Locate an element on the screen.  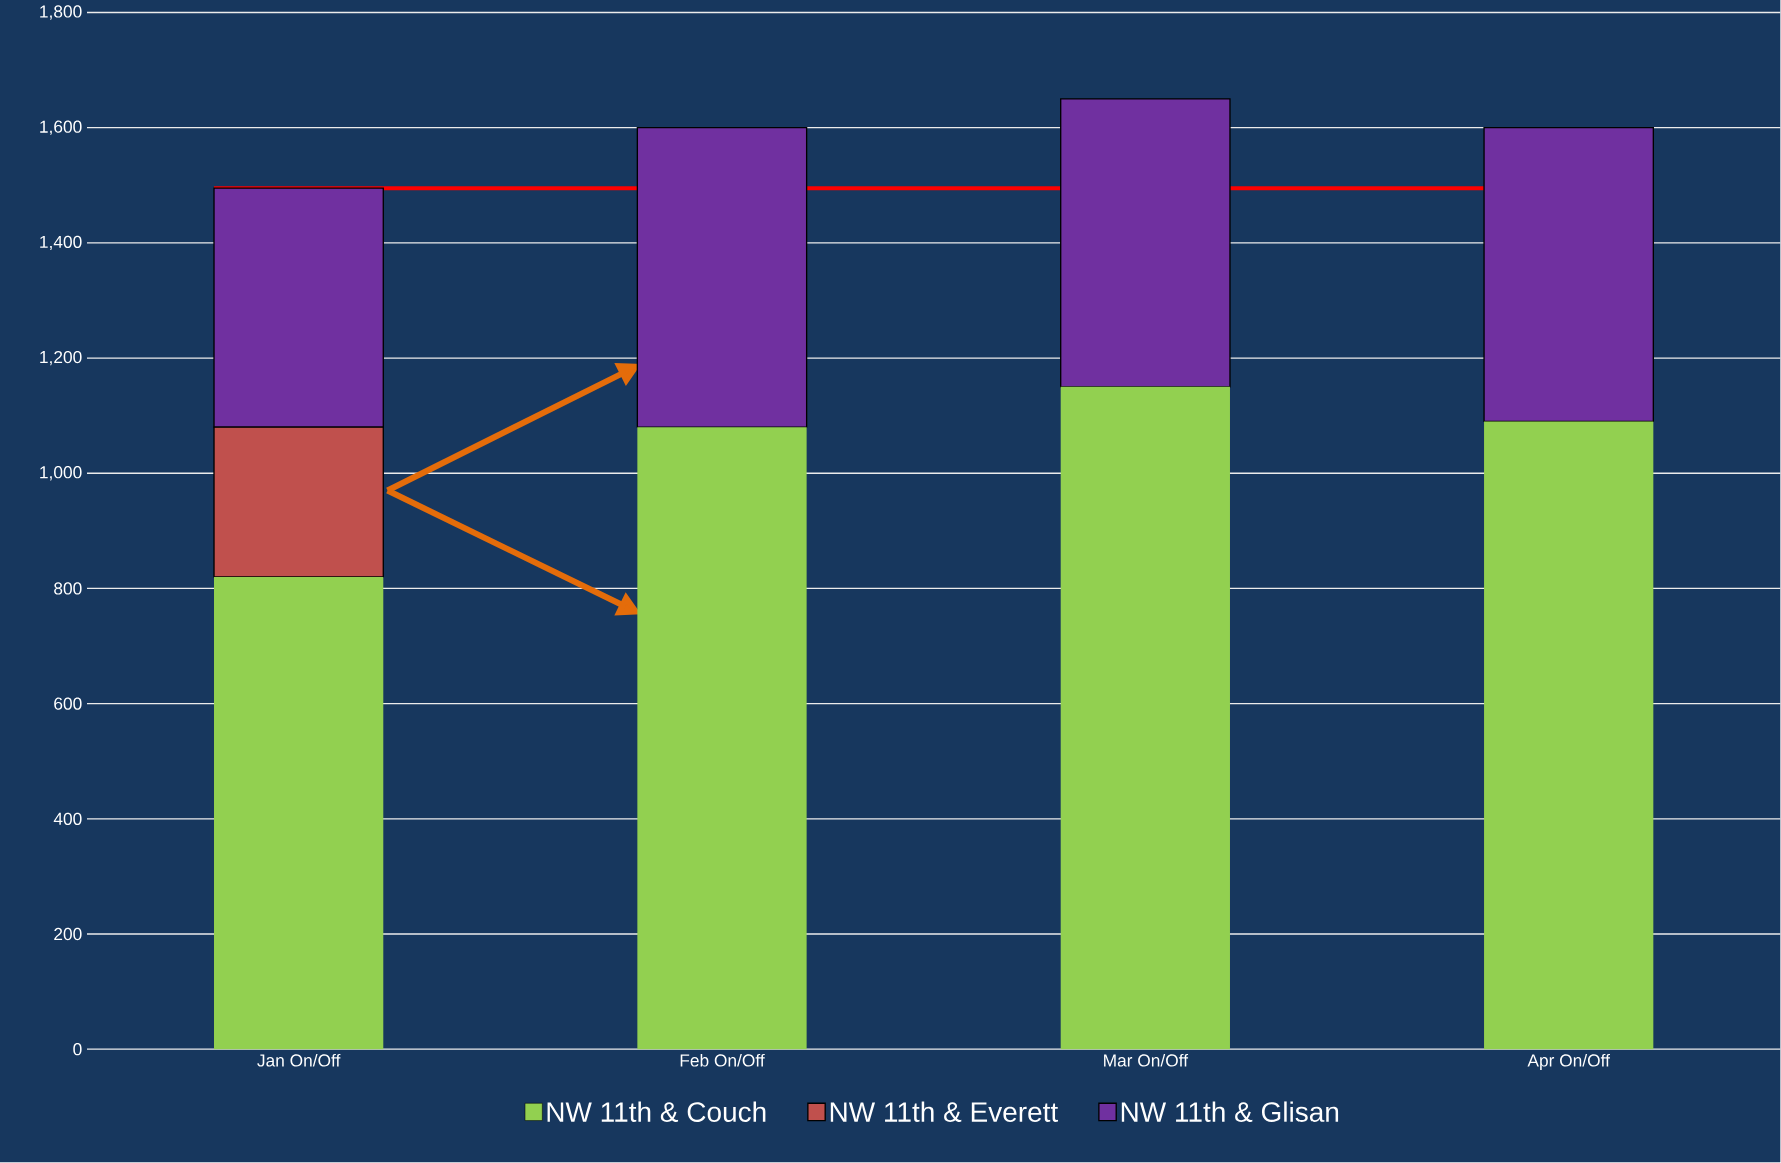
y-tick-label: 1,600 is located at coordinates (61, 128).